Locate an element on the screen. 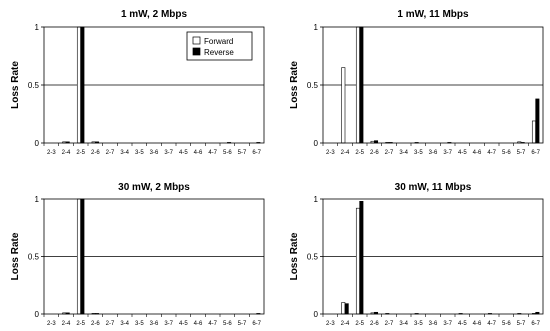 Image resolution: width=550 pixels, height=331 pixels. legend-label-reverse: Reverse is located at coordinates (219, 52).